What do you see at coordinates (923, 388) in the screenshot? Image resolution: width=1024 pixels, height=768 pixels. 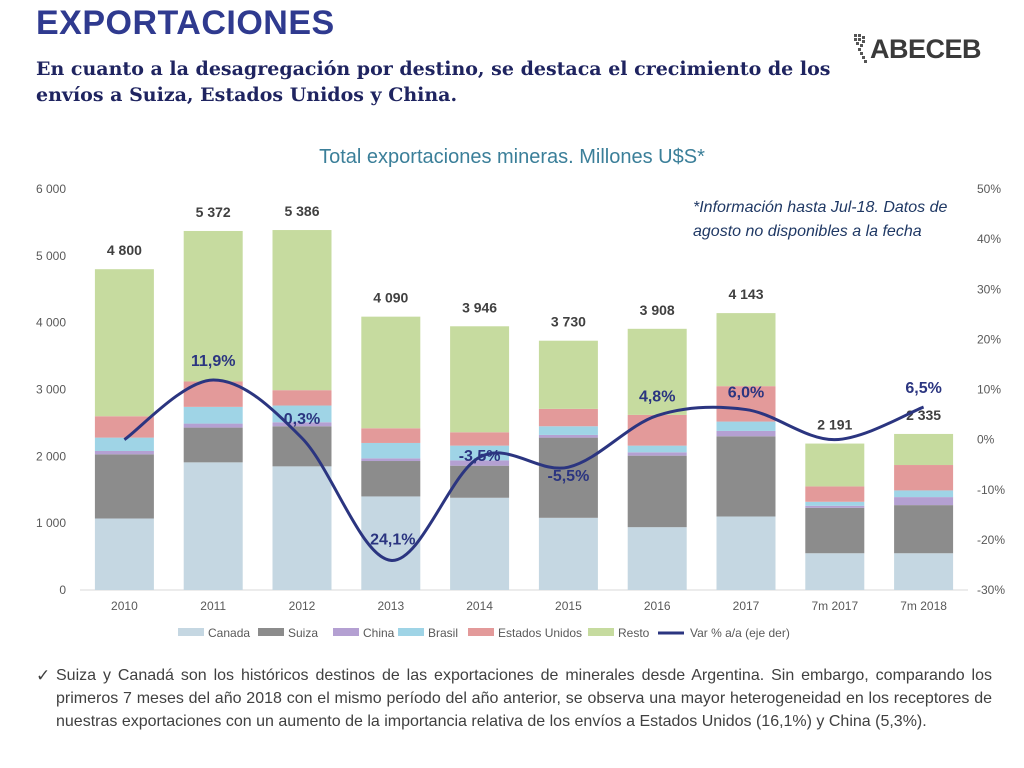 I see `line-value-label: 6,5%` at bounding box center [923, 388].